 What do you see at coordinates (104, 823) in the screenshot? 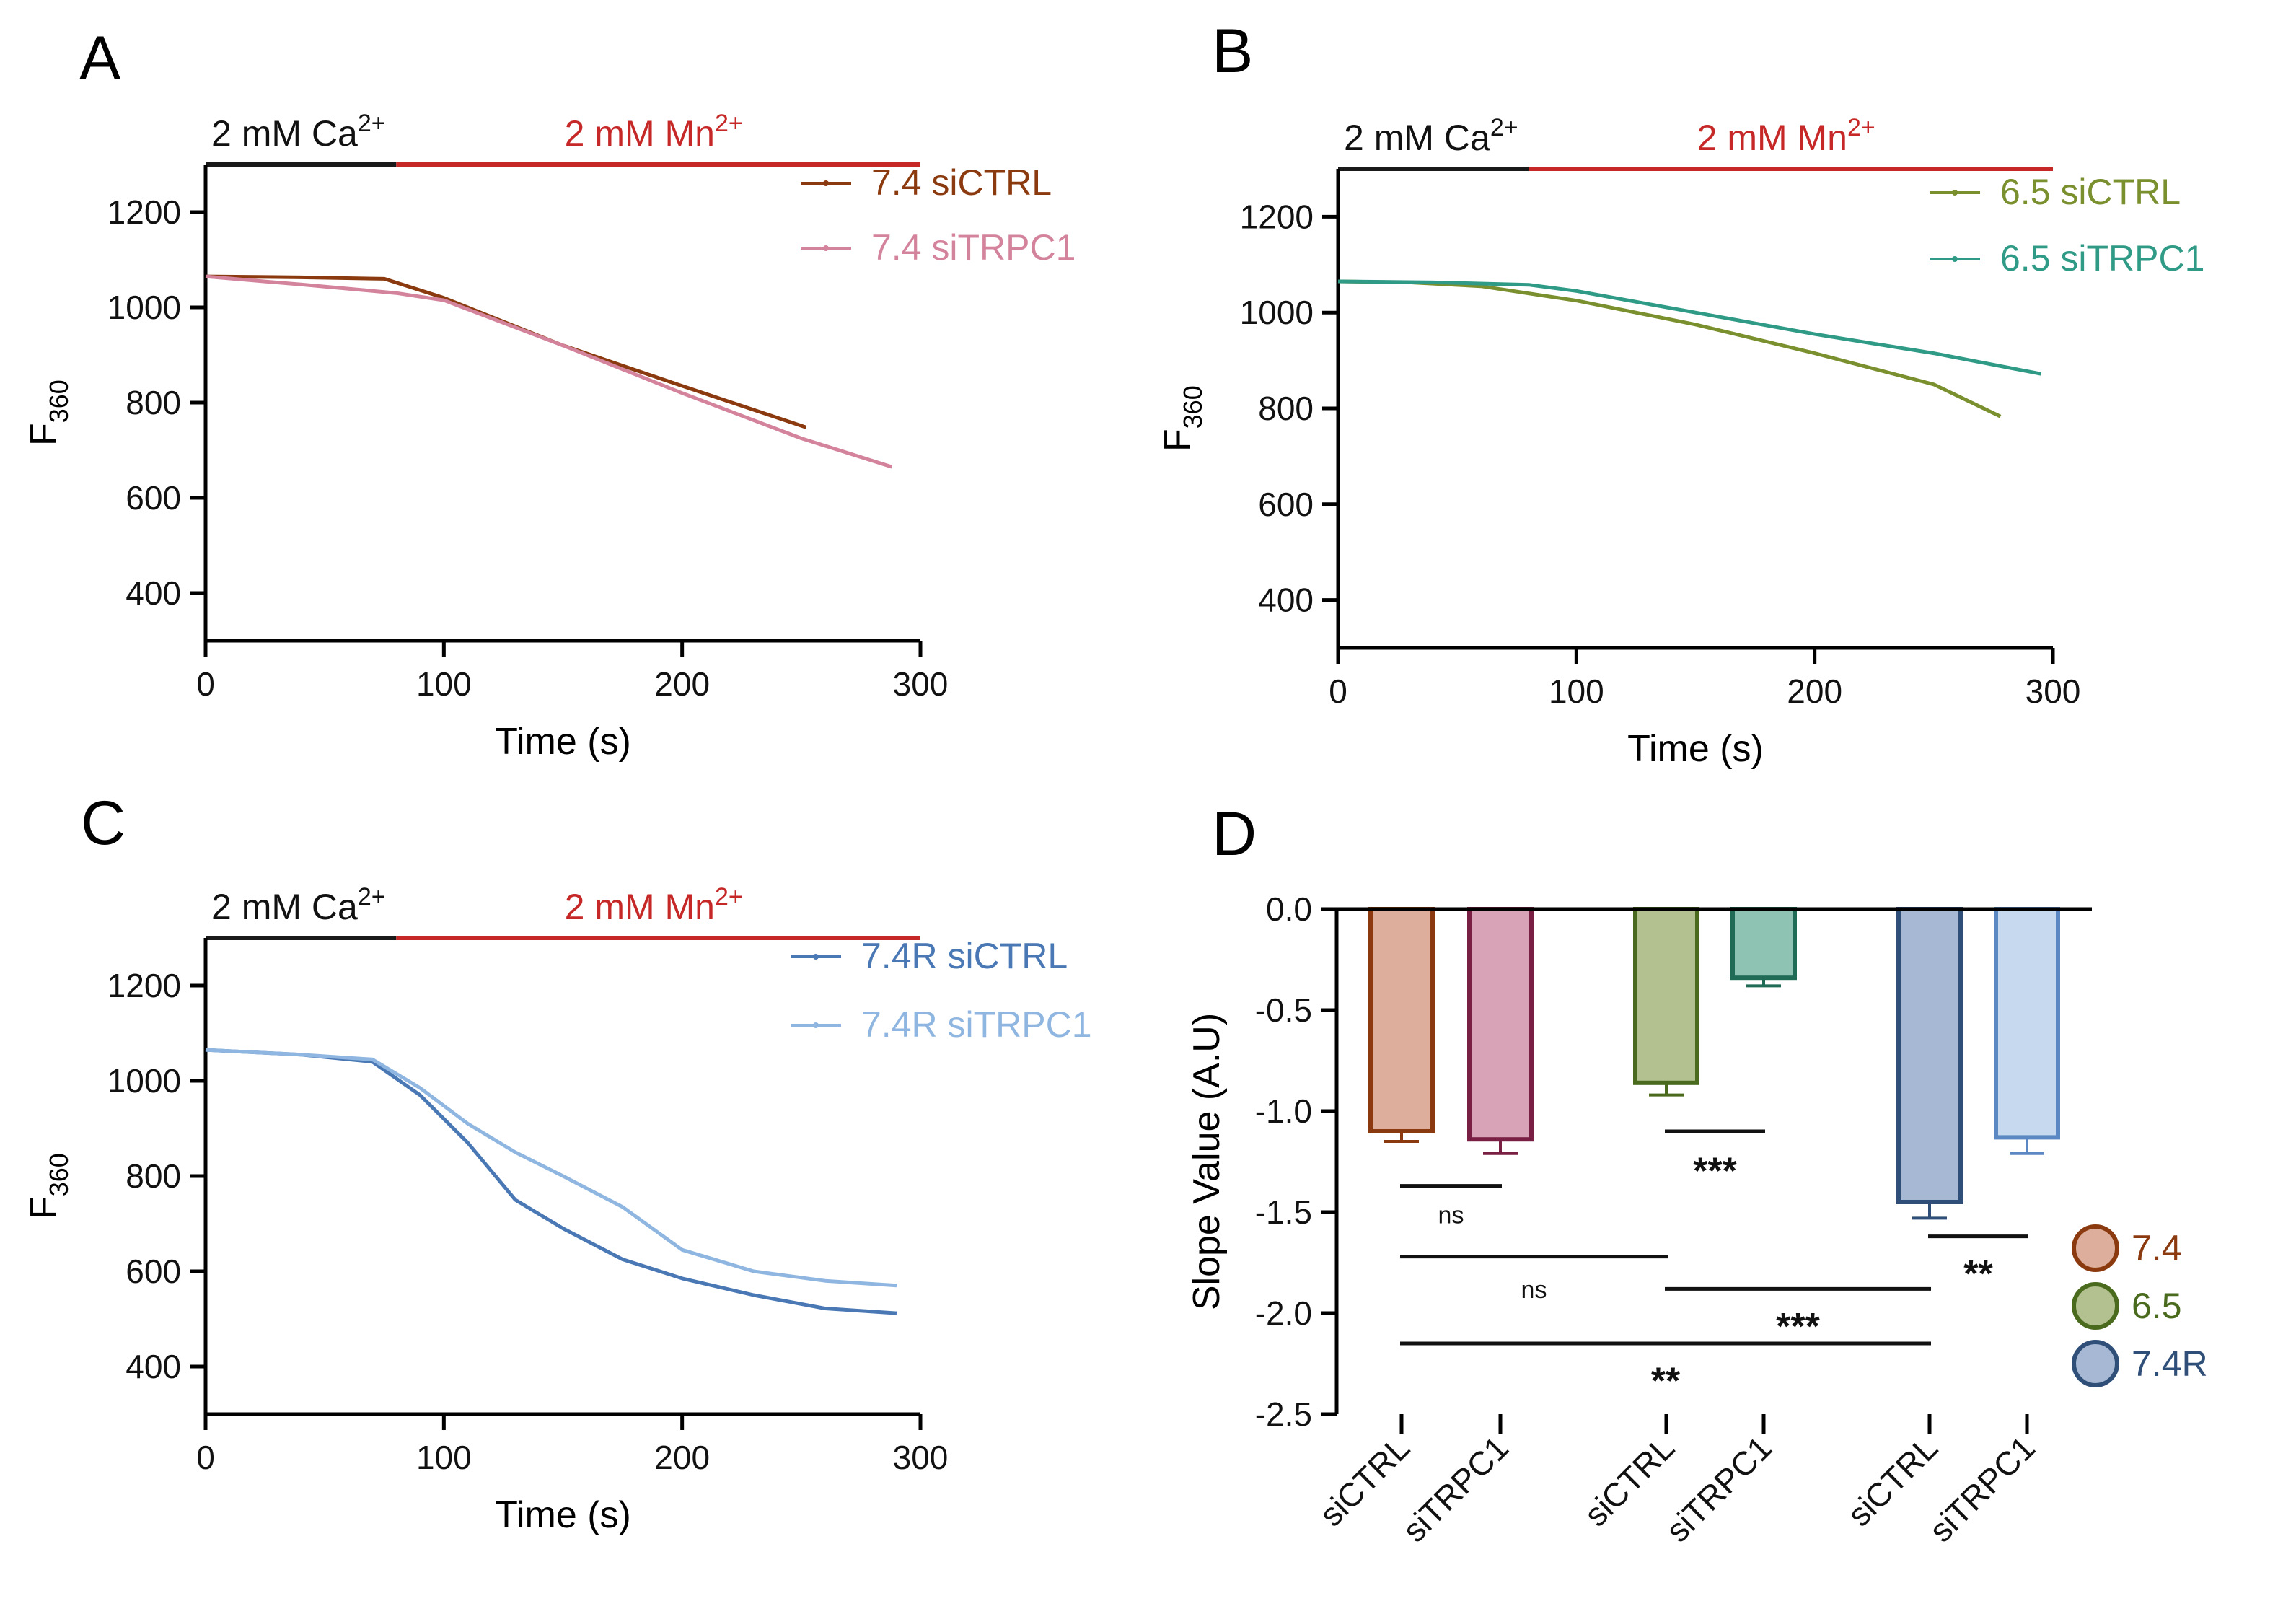
I see `panel-letter: C` at bounding box center [104, 823].